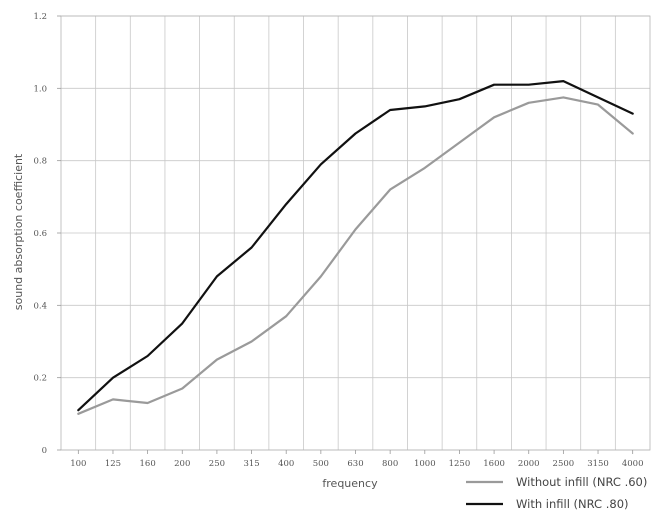  Describe the element at coordinates (148, 464) in the screenshot. I see `x-tick-label: 160` at that location.